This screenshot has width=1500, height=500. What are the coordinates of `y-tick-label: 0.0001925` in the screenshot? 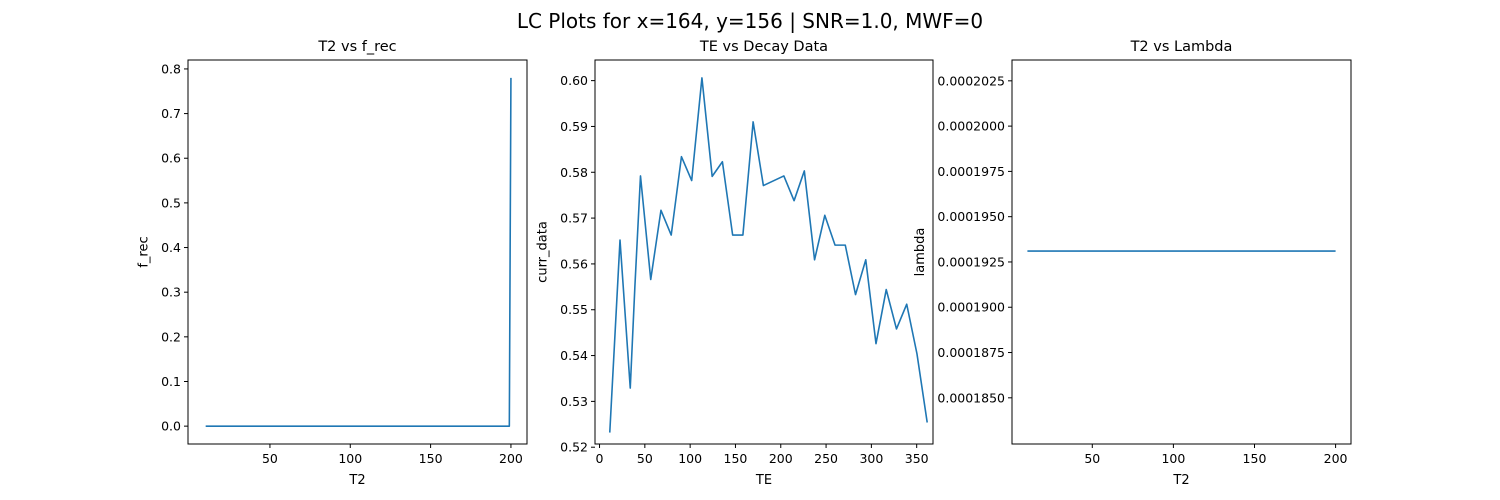 It's located at (971, 261).